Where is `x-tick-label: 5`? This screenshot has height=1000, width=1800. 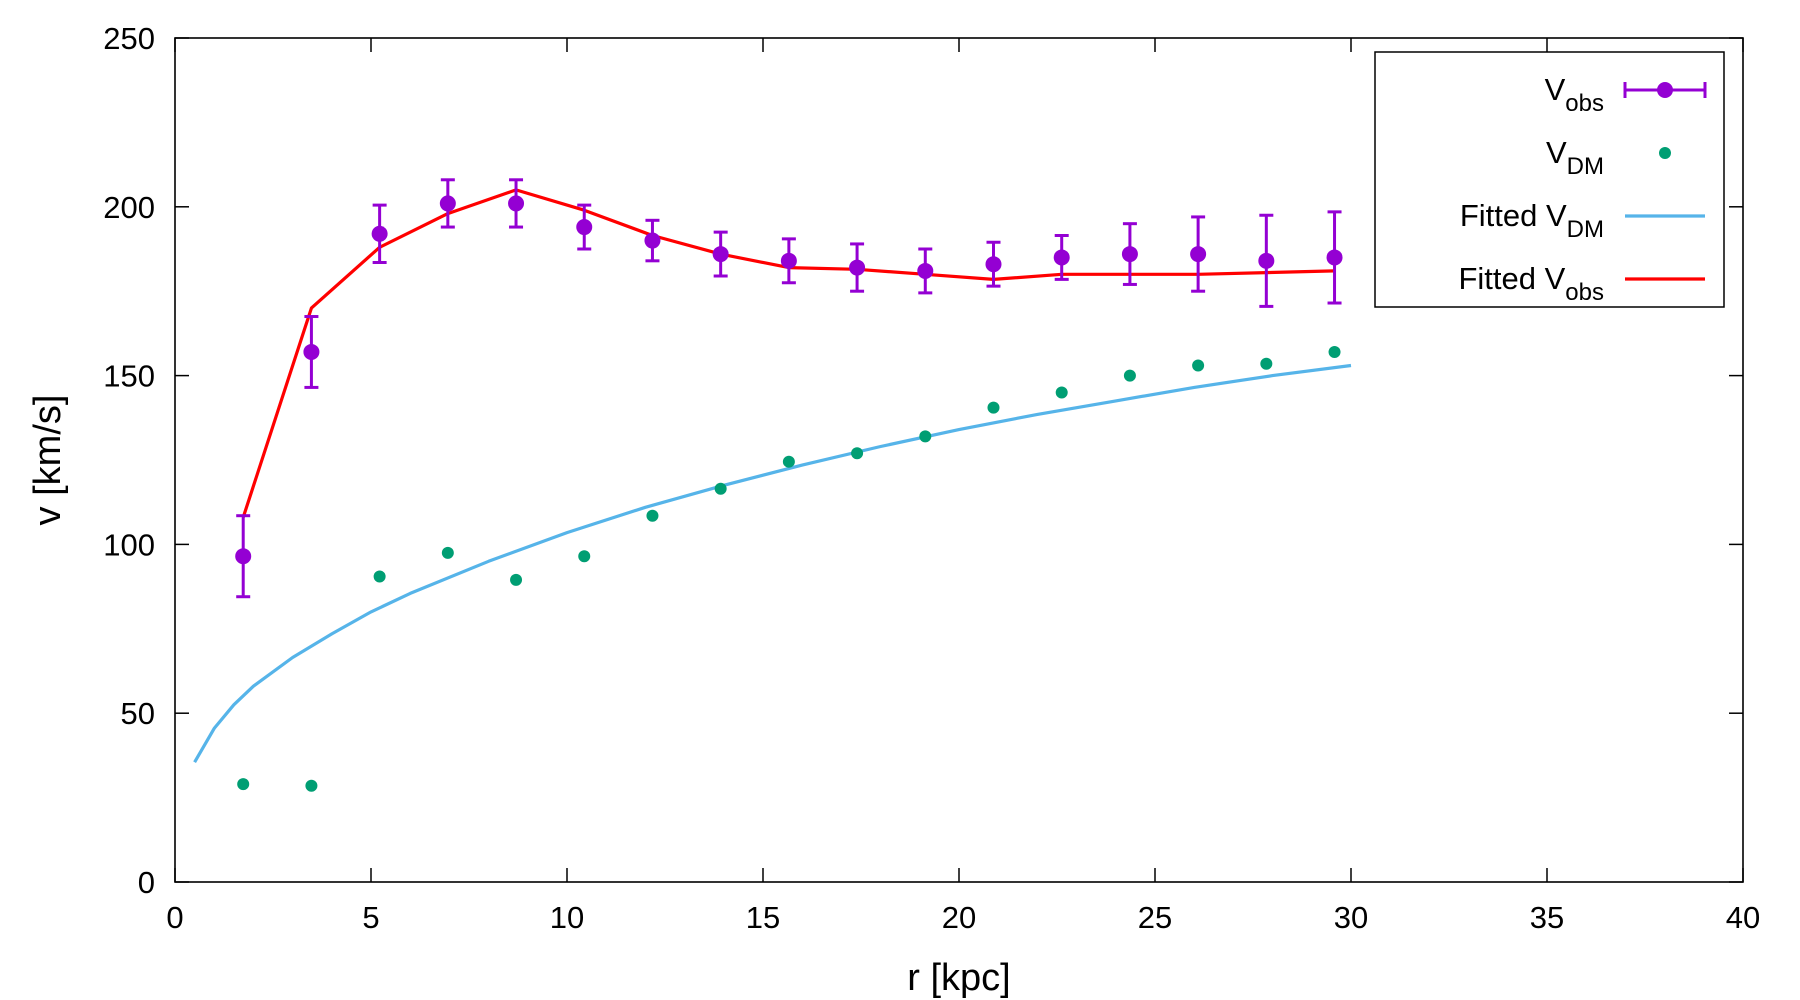 x-tick-label: 5 is located at coordinates (370, 917).